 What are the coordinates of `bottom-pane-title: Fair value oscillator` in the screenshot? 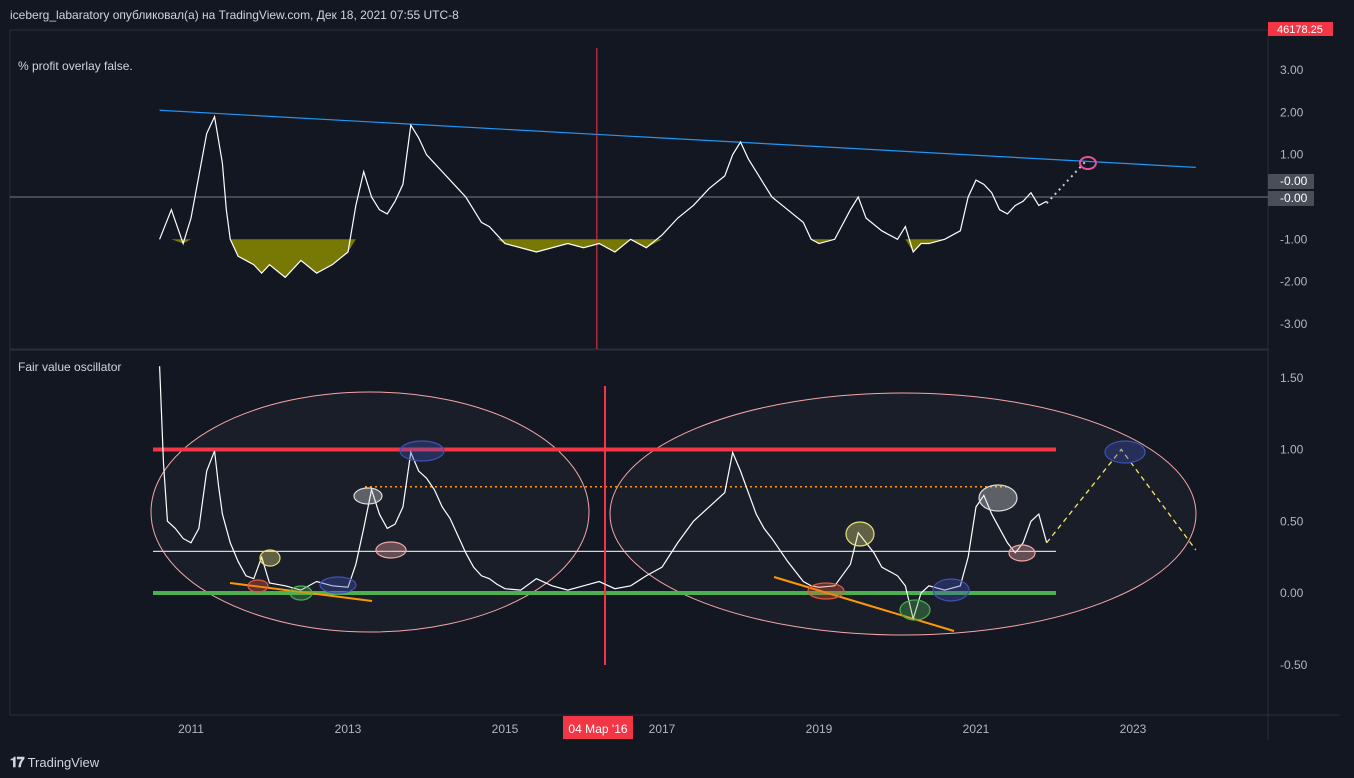 It's located at (69, 367).